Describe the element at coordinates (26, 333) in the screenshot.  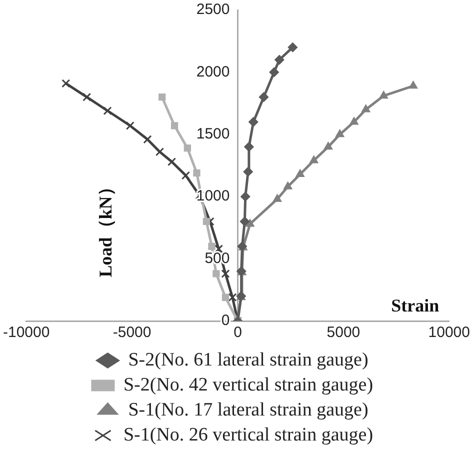
I see `x-tick-label: -10000` at that location.